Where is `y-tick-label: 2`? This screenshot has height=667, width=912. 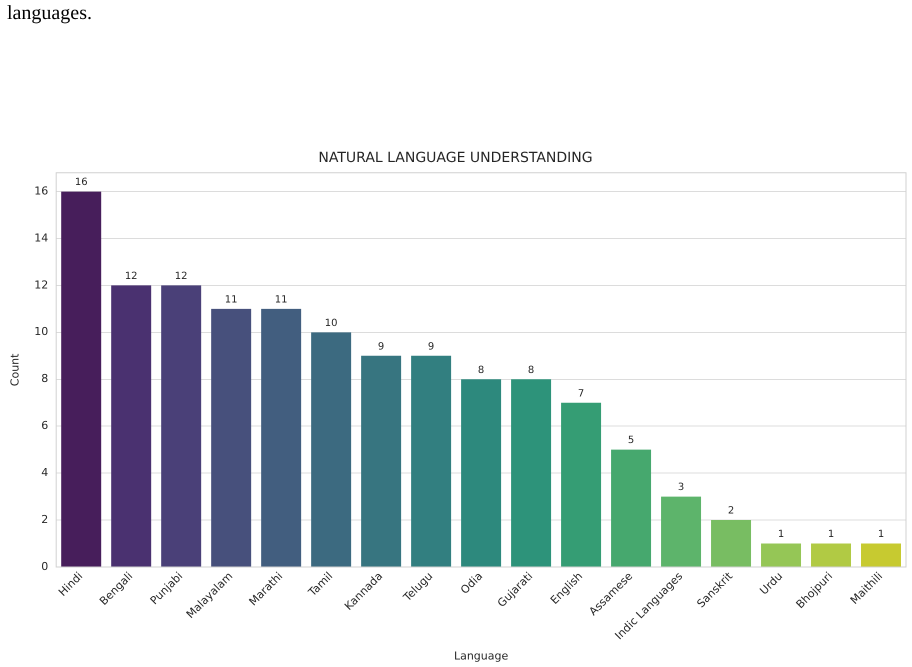 y-tick-label: 2 is located at coordinates (44, 519).